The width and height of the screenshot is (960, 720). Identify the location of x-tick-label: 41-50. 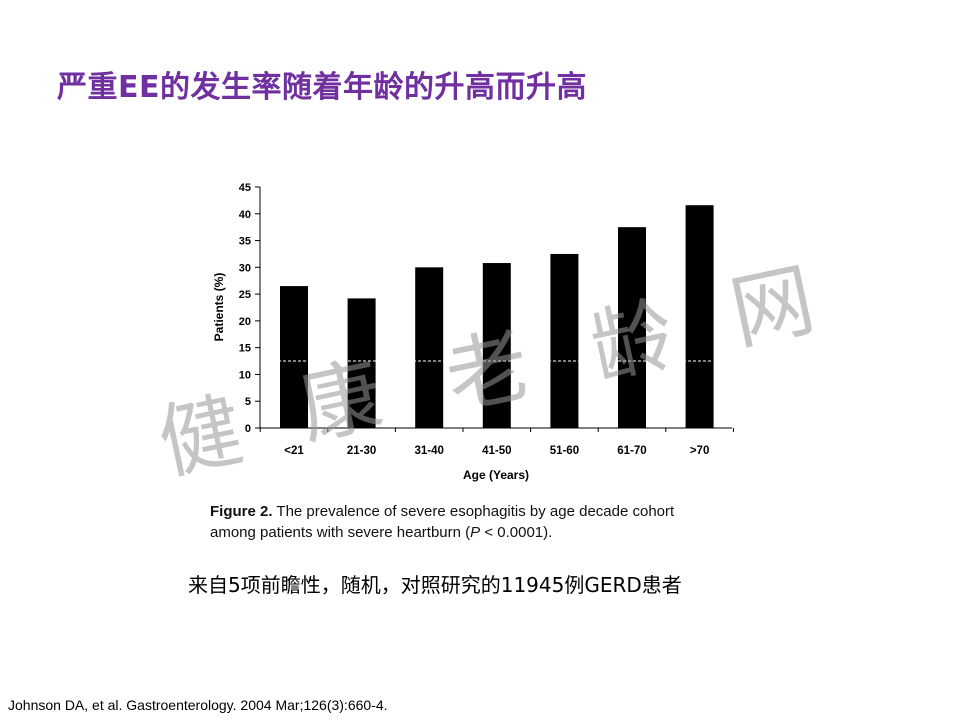
(496, 451).